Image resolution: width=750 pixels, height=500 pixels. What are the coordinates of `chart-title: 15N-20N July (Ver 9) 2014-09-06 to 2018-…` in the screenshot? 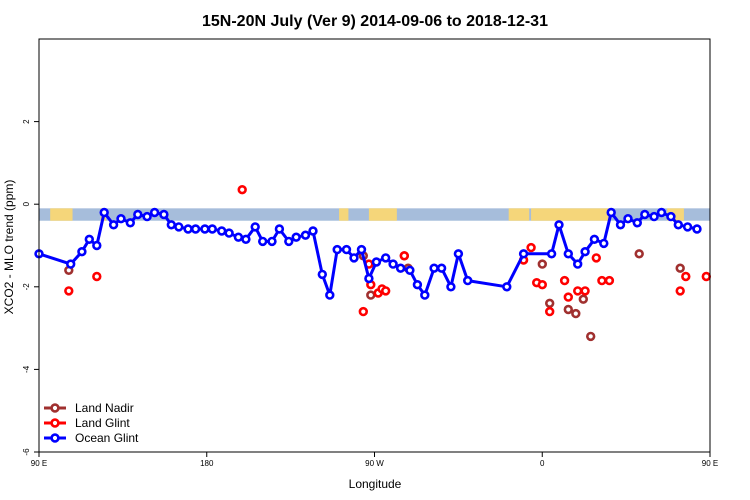 It's located at (375, 21).